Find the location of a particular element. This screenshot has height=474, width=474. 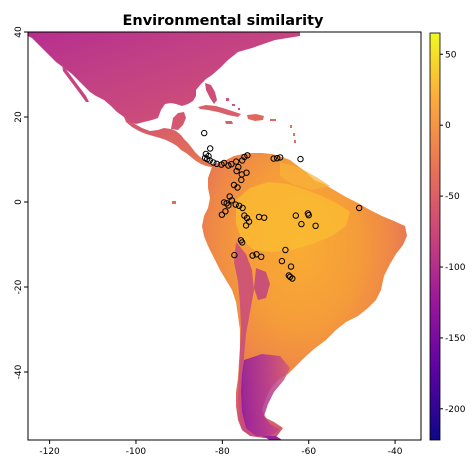

y-tick-label: -20 is located at coordinates (19, 286).